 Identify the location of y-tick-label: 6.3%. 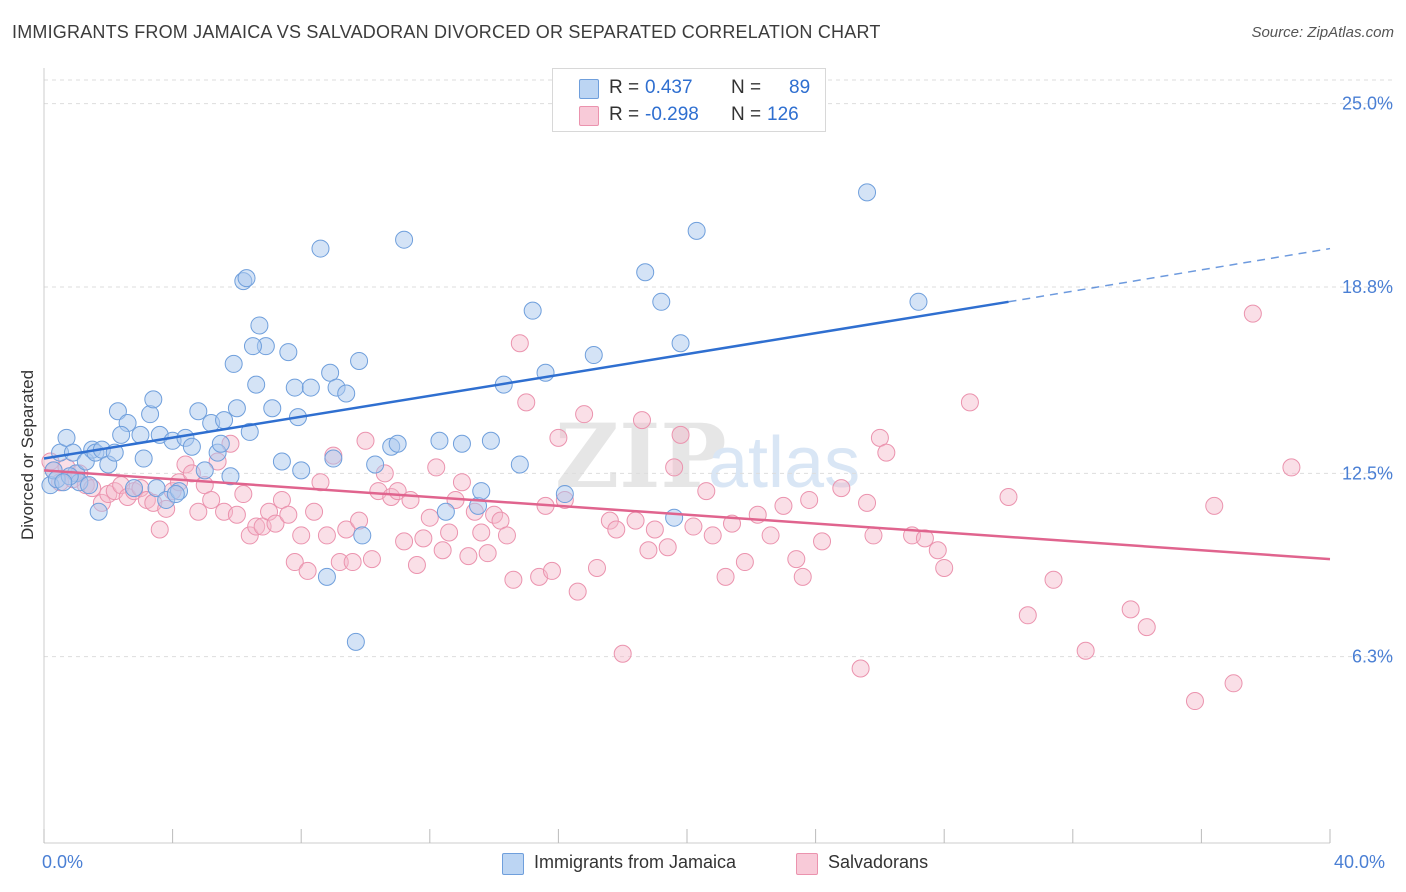
(1372, 657).